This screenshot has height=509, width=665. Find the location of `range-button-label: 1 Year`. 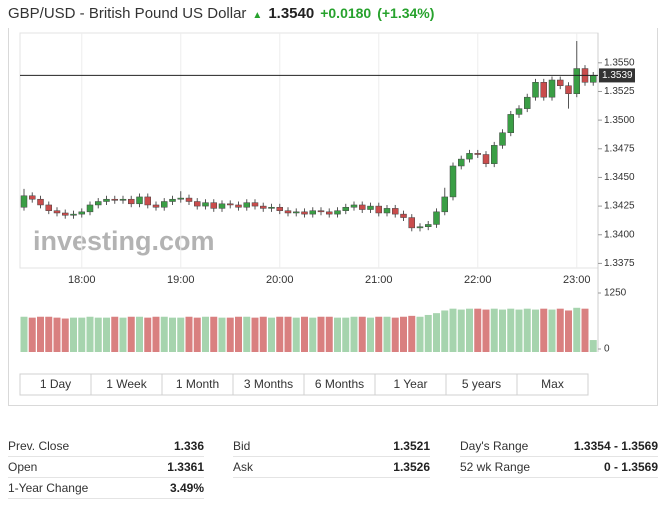

range-button-label: 1 Year is located at coordinates (410, 384).